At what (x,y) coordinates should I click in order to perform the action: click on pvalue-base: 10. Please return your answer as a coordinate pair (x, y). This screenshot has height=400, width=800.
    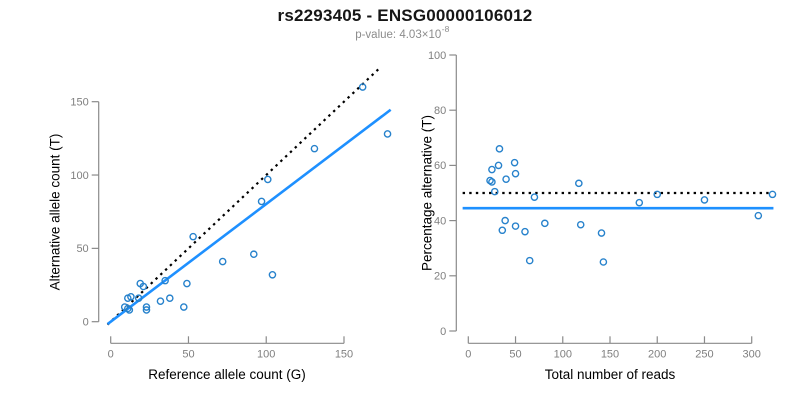
    Looking at the image, I should click on (435, 34).